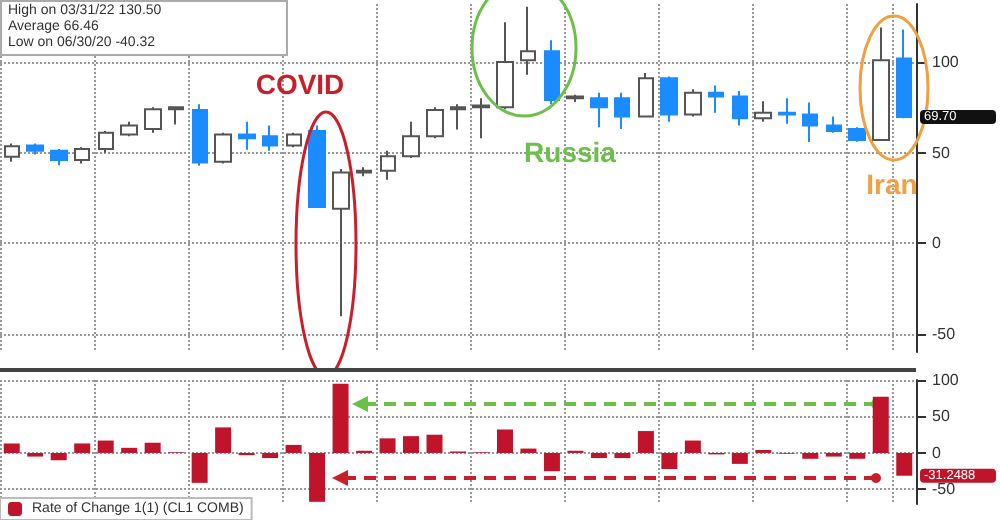 This screenshot has height=520, width=1000. Describe the element at coordinates (892, 184) in the screenshot. I see `annotation: Iran` at that location.